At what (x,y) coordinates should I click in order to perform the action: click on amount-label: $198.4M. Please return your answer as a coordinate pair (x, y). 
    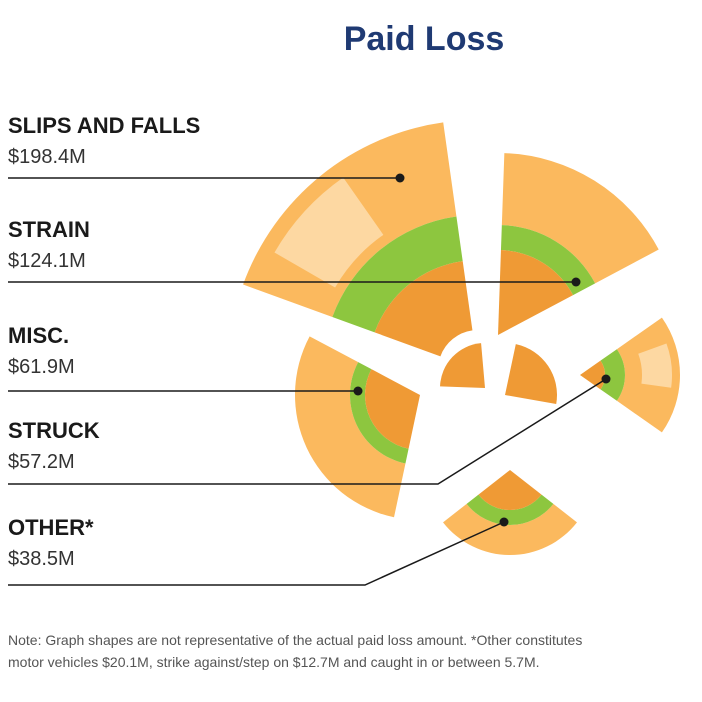
    Looking at the image, I should click on (47, 157).